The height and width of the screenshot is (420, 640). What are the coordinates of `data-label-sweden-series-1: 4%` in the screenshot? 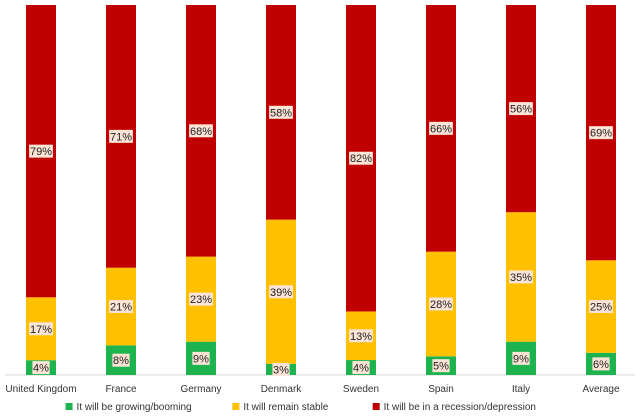 It's located at (361, 369).